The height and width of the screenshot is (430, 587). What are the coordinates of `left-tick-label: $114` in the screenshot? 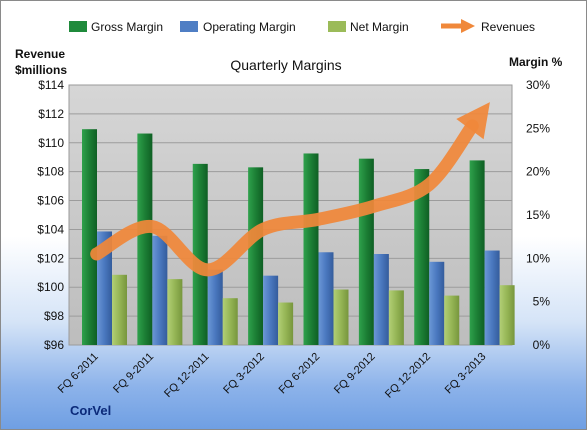 It's located at (51, 85).